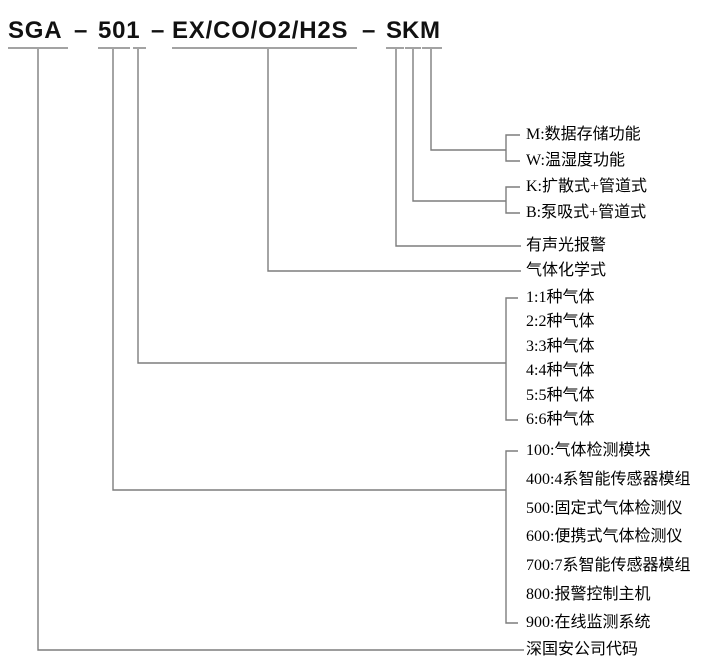 The image size is (716, 667). I want to click on legend-gas-count-4: 4:4种气体, so click(560, 370).